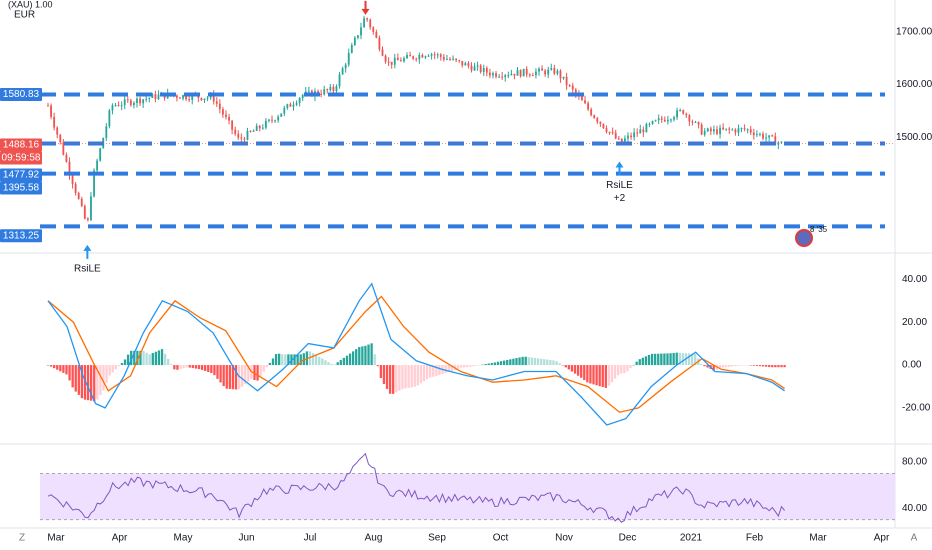 Image resolution: width=932 pixels, height=550 pixels. What do you see at coordinates (374, 538) in the screenshot?
I see `time-tick-label: Aug` at bounding box center [374, 538].